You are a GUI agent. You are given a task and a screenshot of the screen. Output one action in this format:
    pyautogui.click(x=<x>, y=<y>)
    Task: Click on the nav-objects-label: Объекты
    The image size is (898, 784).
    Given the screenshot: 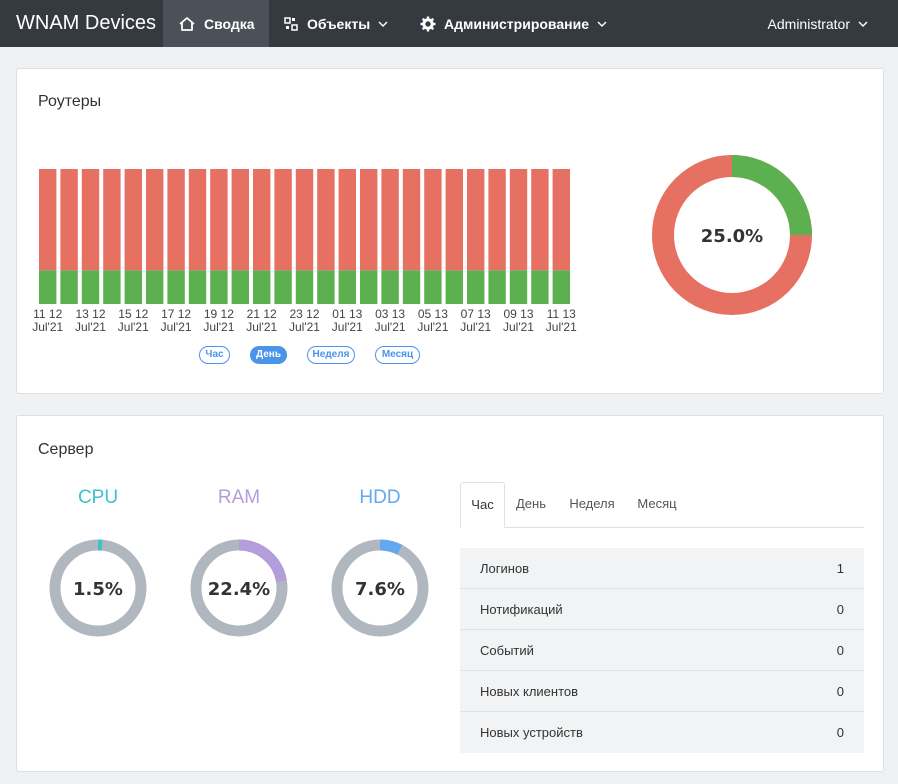 What is the action you would take?
    pyautogui.click(x=339, y=23)
    